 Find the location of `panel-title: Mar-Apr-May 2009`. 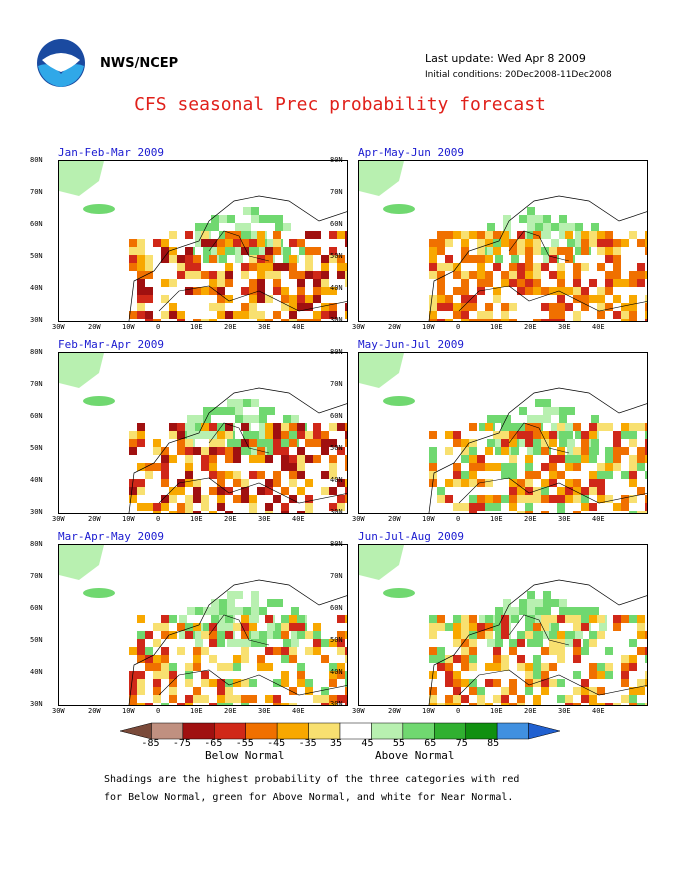

panel-title: Mar-Apr-May 2009 is located at coordinates (111, 536).